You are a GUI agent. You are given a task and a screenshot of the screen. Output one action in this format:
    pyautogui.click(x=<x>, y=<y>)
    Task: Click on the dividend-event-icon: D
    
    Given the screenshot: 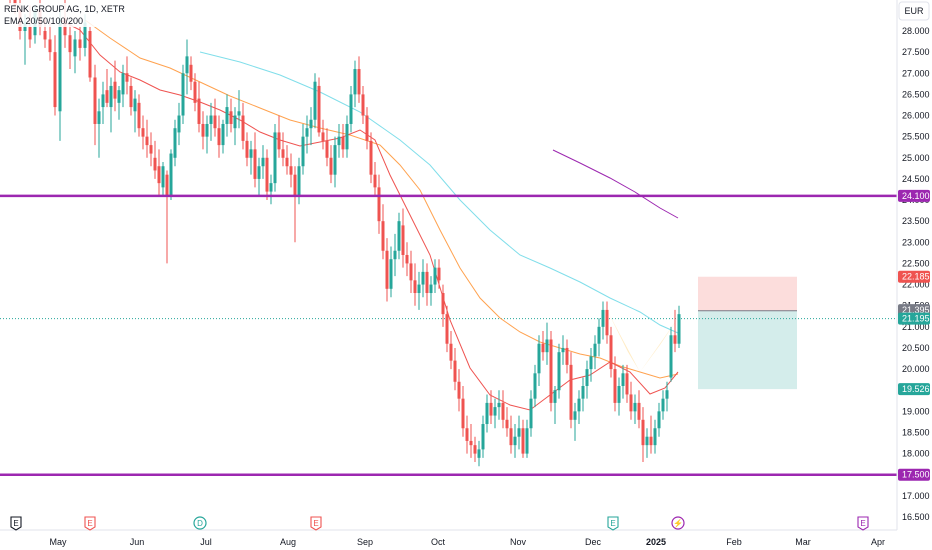 What is the action you would take?
    pyautogui.click(x=200, y=523)
    